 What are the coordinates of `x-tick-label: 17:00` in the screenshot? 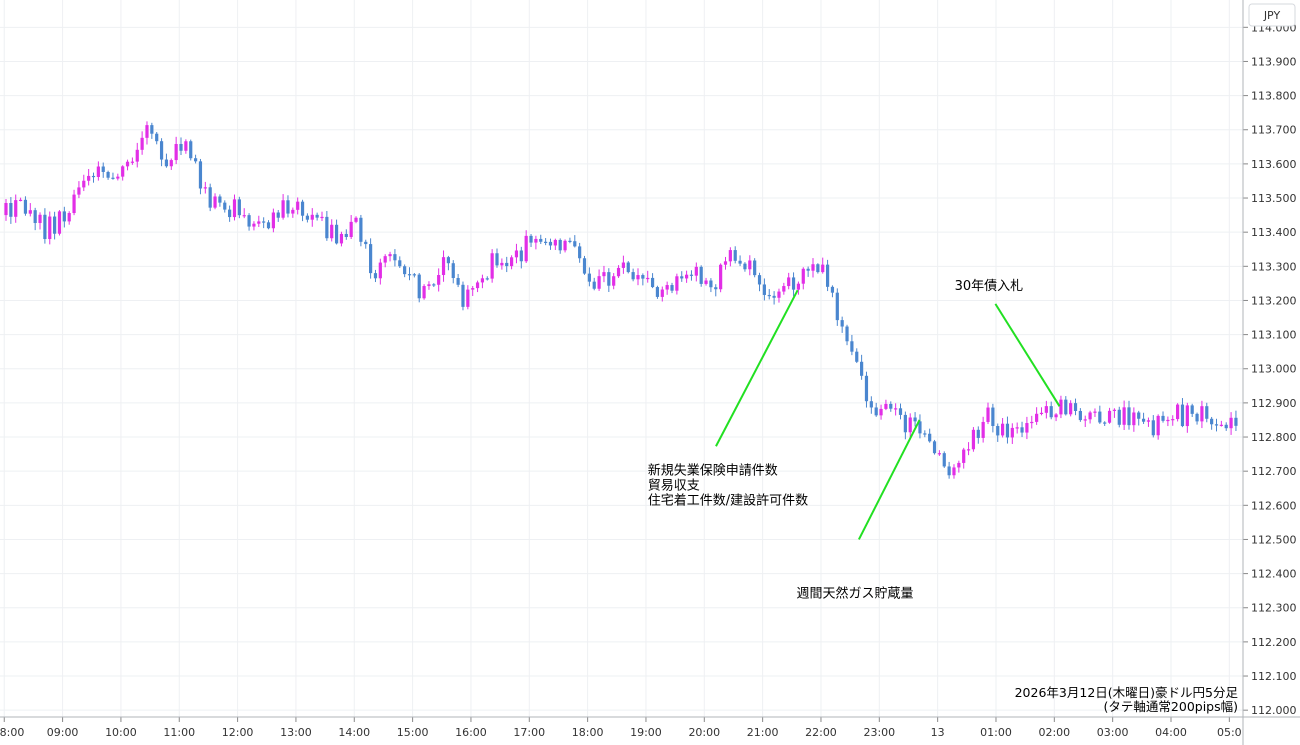 It's located at (529, 732).